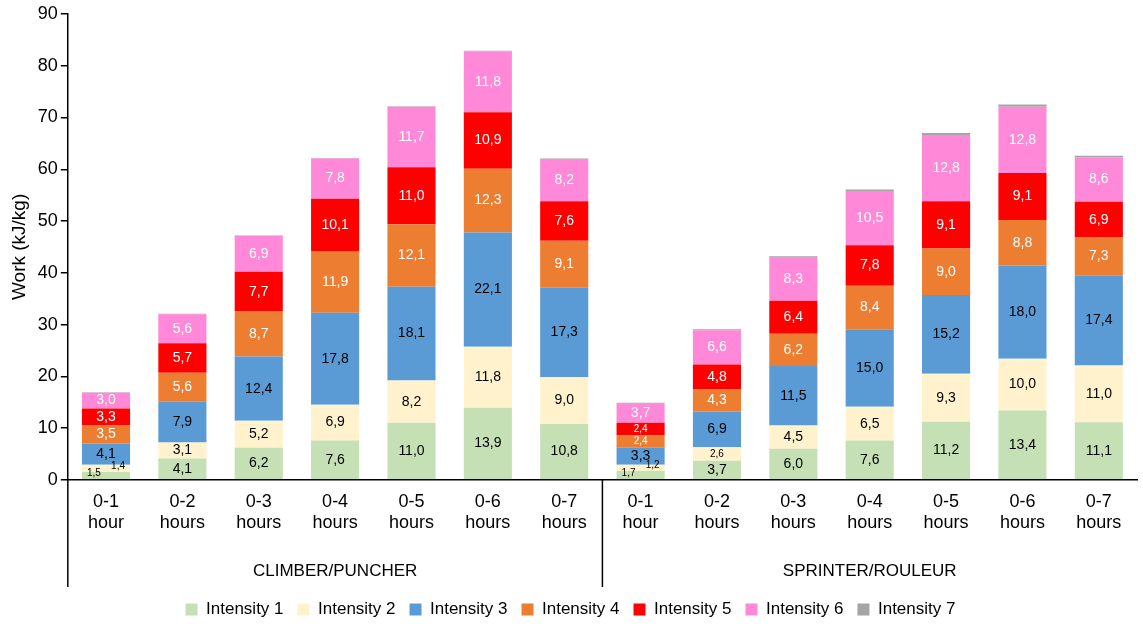 The width and height of the screenshot is (1143, 632). Describe the element at coordinates (47, 219) in the screenshot. I see `y-tick-label: 50` at that location.